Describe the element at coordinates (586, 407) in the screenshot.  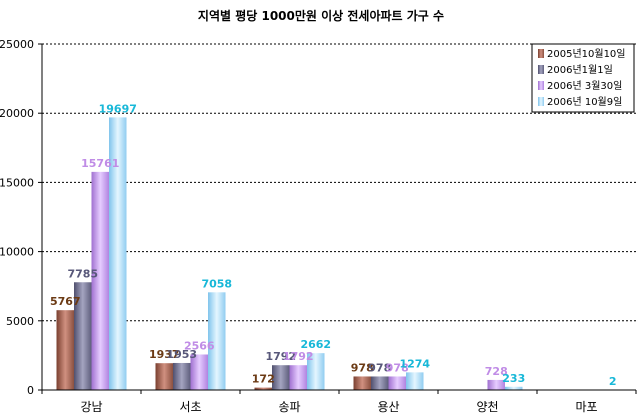
I see `x-tick-label: 마포` at that location.